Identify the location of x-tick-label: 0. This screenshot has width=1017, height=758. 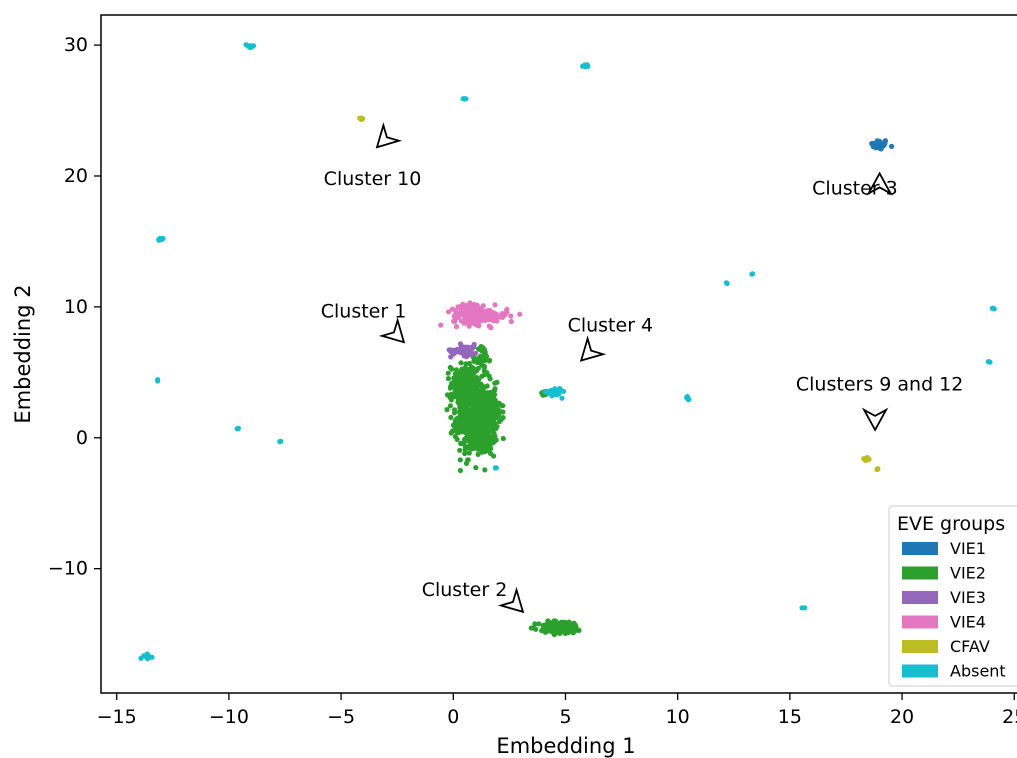
(453, 717).